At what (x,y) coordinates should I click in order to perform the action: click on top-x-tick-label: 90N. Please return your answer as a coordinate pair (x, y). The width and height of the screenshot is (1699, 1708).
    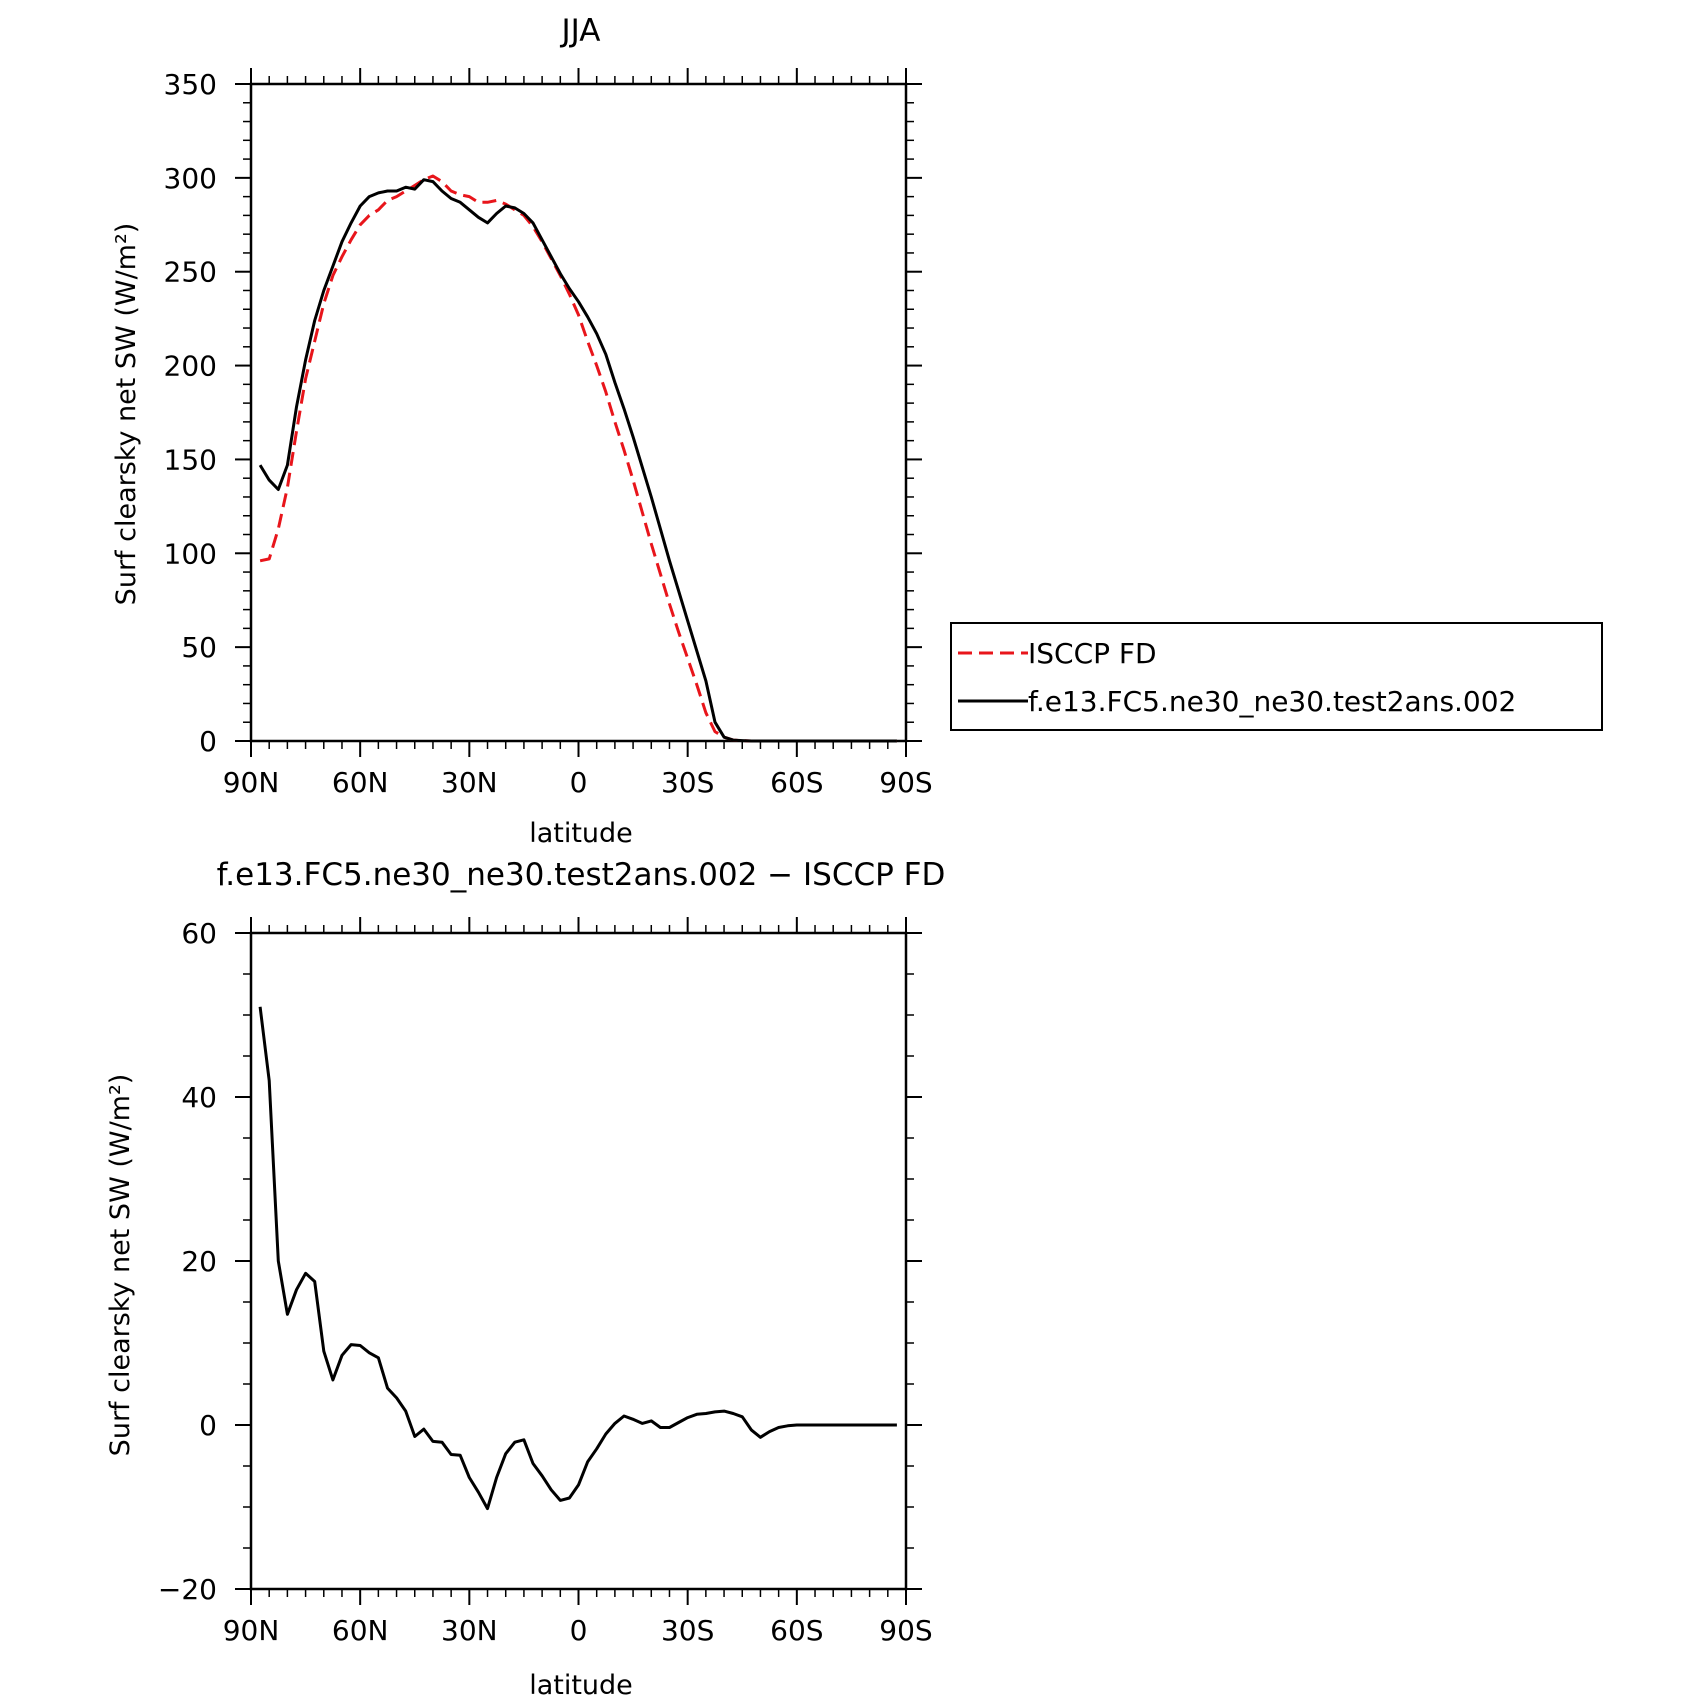
    Looking at the image, I should click on (251, 782).